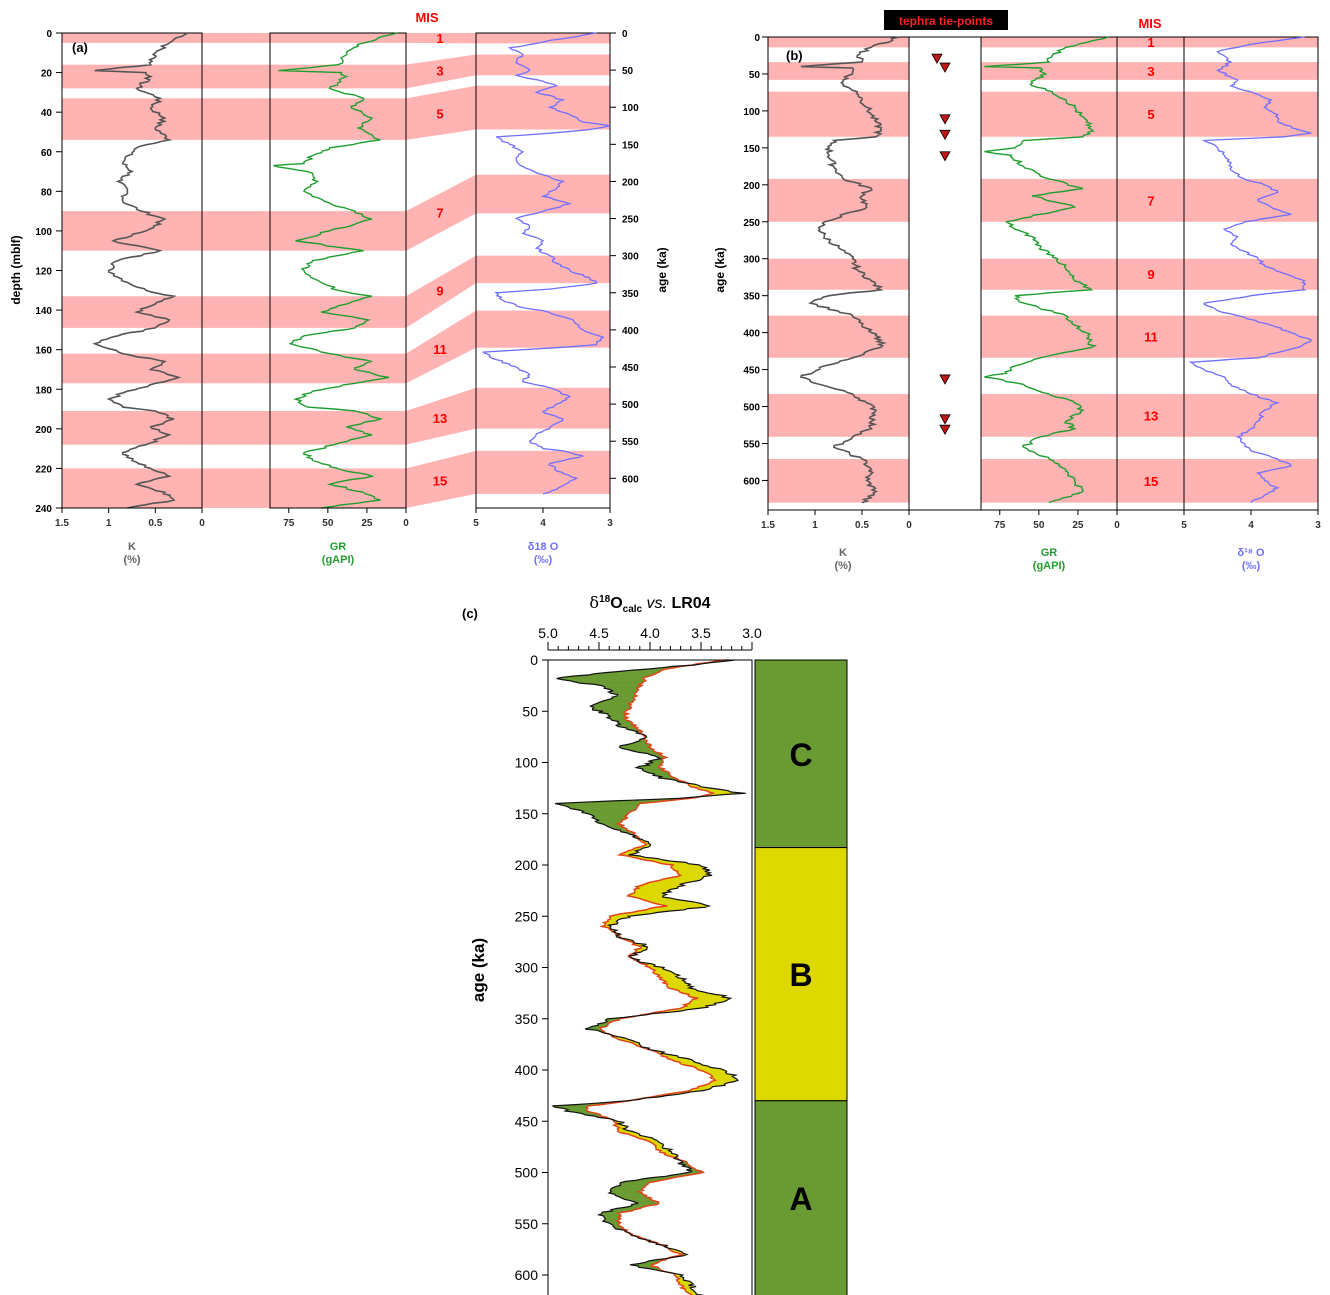 The width and height of the screenshot is (1330, 1295). Describe the element at coordinates (630, 405) in the screenshot. I see `panel-a-age-tick-label: 500` at that location.